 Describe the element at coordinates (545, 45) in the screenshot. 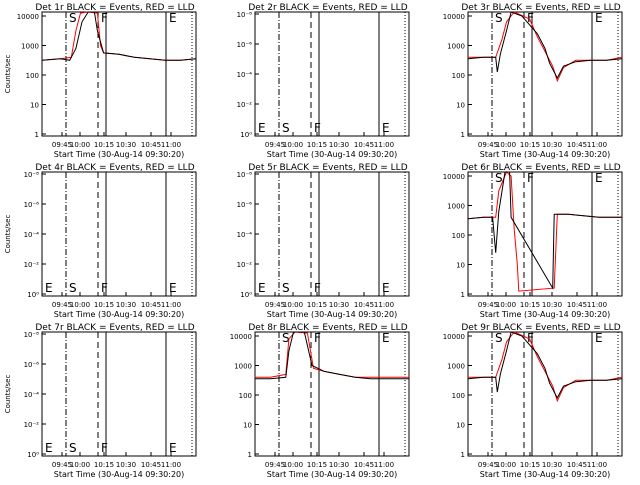

I see `events-series-line` at that location.